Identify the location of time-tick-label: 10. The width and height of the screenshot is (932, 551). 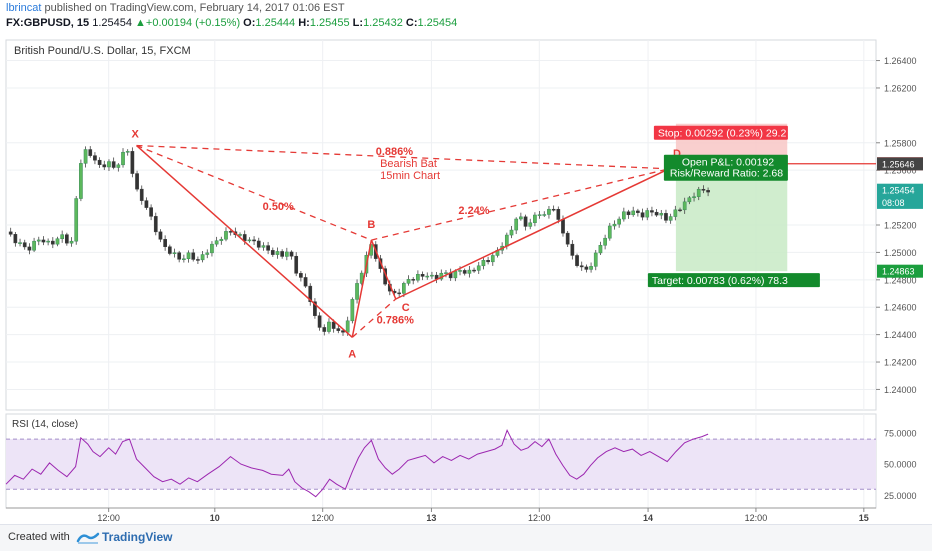
(215, 518).